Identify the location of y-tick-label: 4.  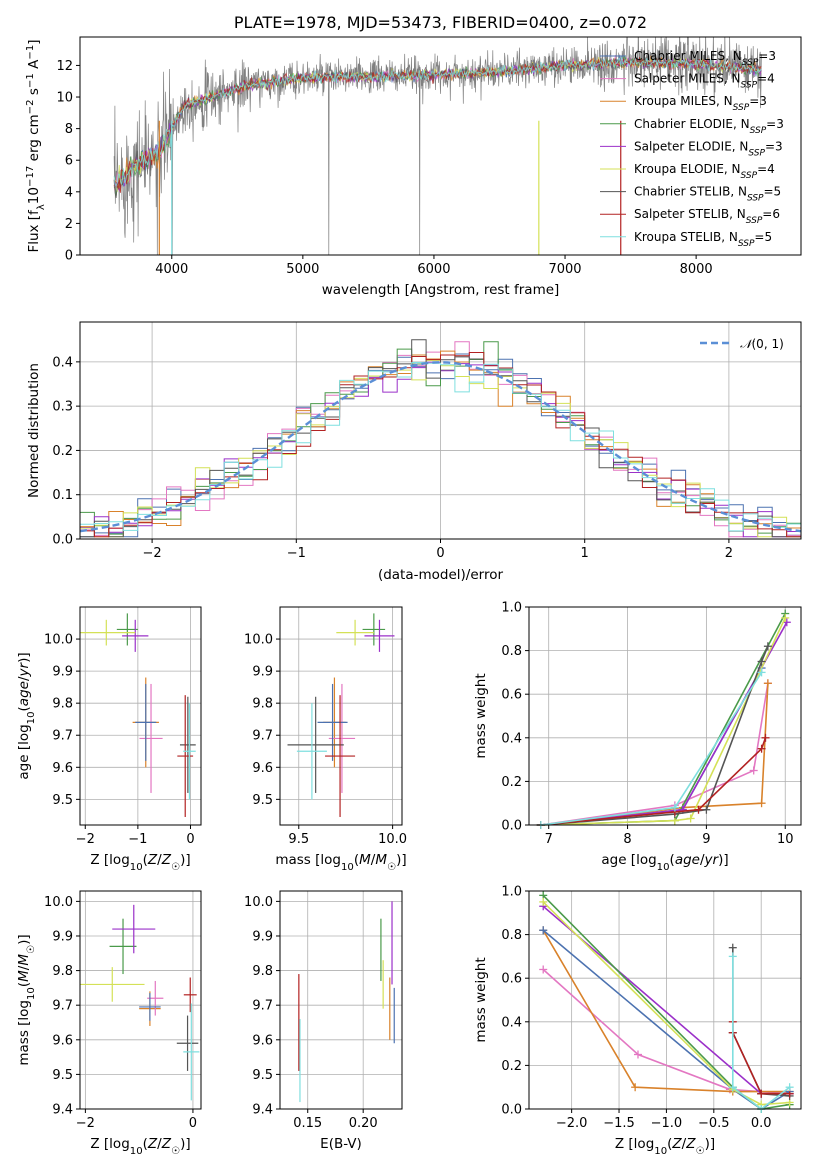
(69, 192).